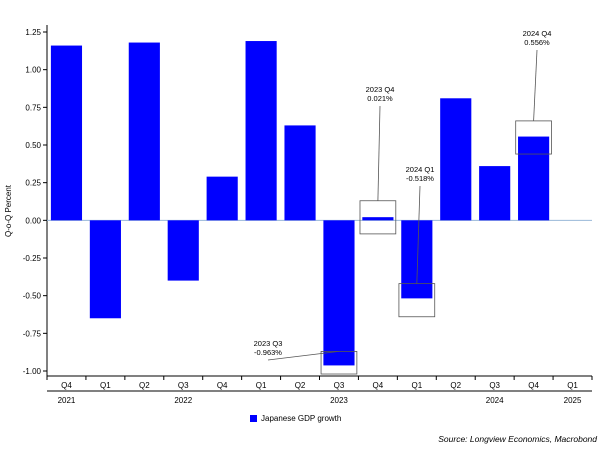 This screenshot has height=454, width=605. What do you see at coordinates (573, 400) in the screenshot?
I see `year-label: 2025` at bounding box center [573, 400].